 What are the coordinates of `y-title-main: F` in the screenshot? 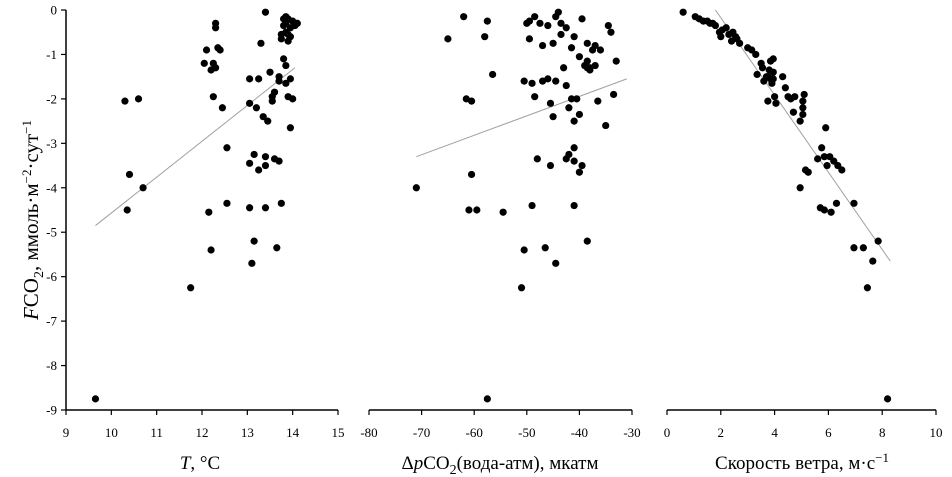 It's located at (31, 314).